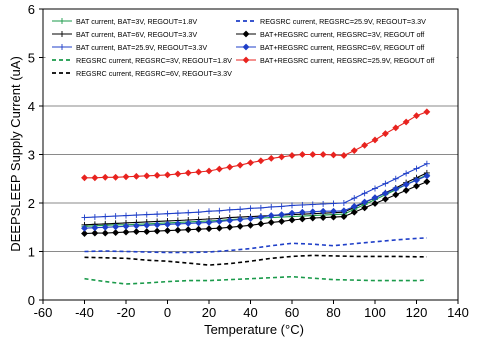 The image size is (477, 345). Describe the element at coordinates (333, 312) in the screenshot. I see `x-tick-label: 80` at that location.